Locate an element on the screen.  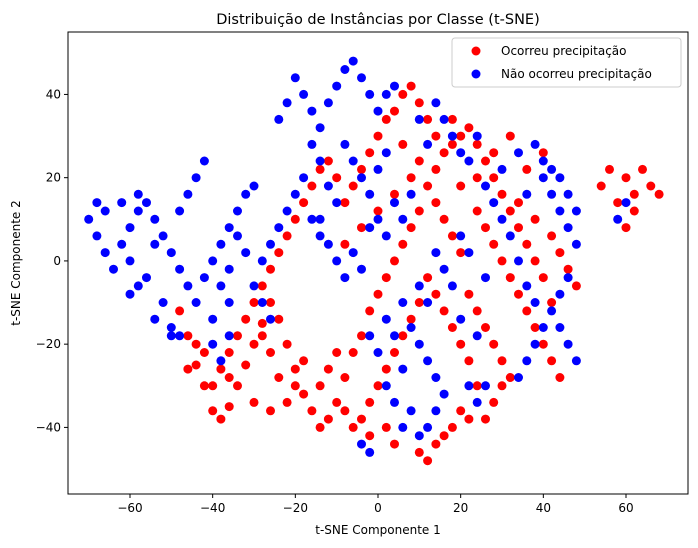
x-tick-label: −40 is located at coordinates (212, 508).